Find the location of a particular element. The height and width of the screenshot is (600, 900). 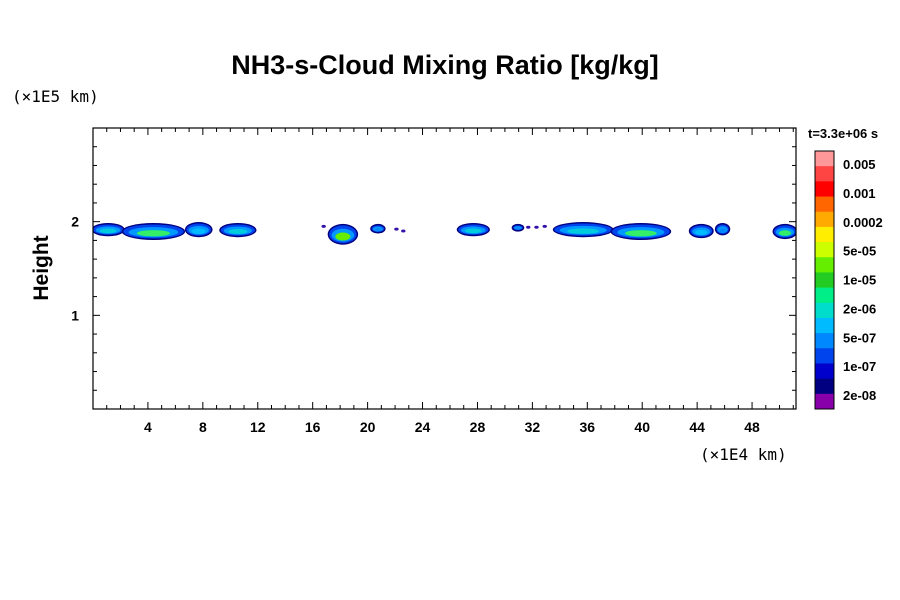

chart-title: NH3-s-Cloud Mixing Ratio [kg/kg] is located at coordinates (445, 65).